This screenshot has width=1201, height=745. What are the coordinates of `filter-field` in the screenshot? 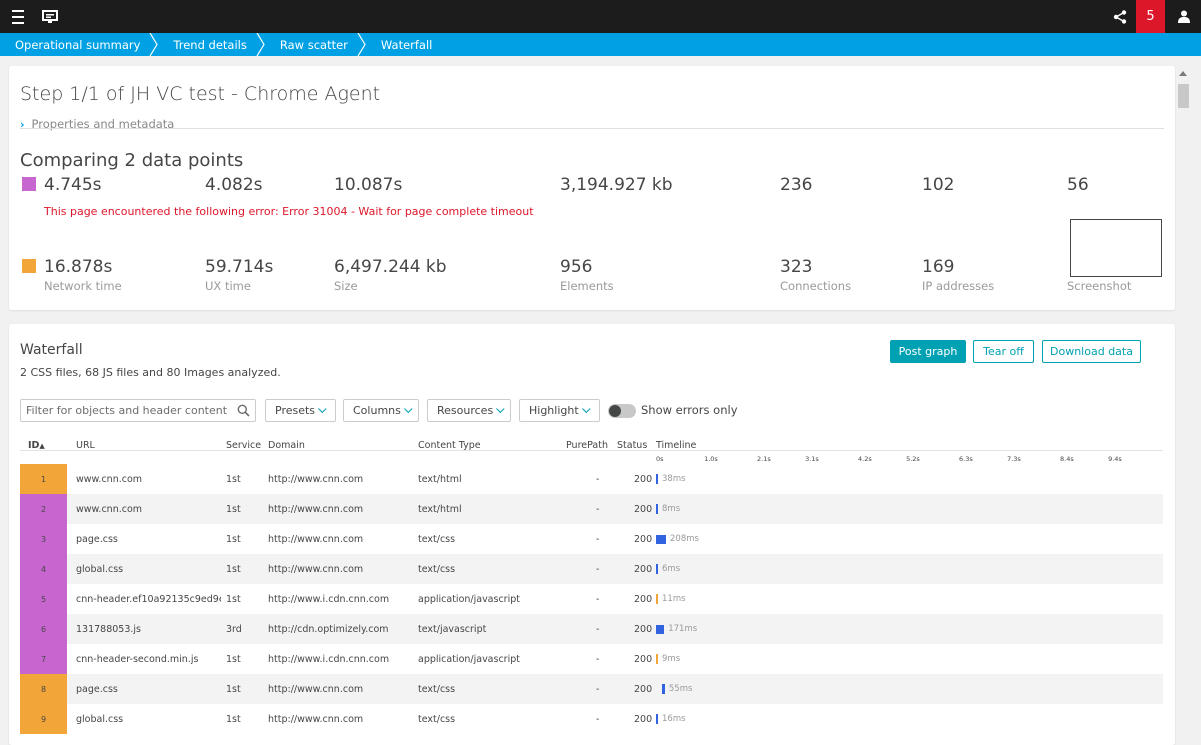 It's located at (138, 410).